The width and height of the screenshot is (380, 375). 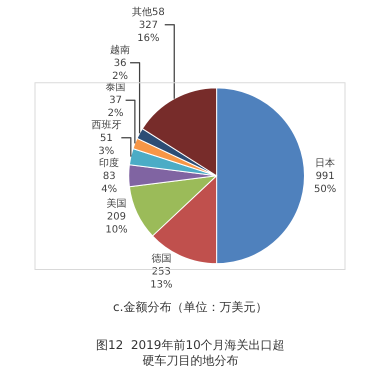 I want to click on data-label: 36 2%, so click(x=120, y=70).